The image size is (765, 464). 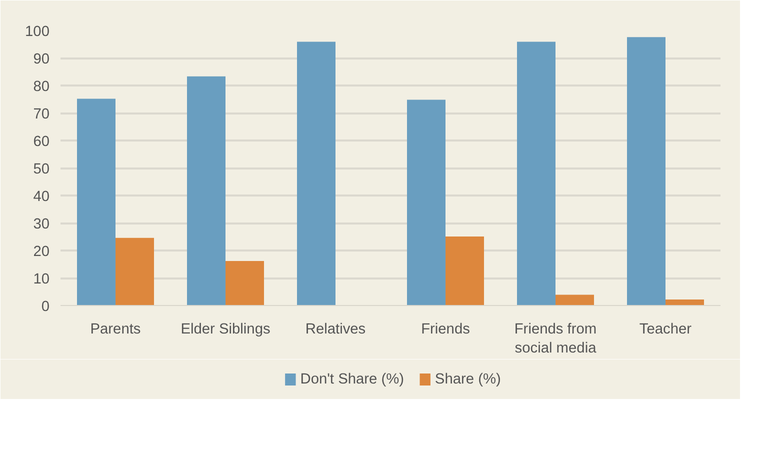 What do you see at coordinates (41, 224) in the screenshot?
I see `y-tick-label: 30` at bounding box center [41, 224].